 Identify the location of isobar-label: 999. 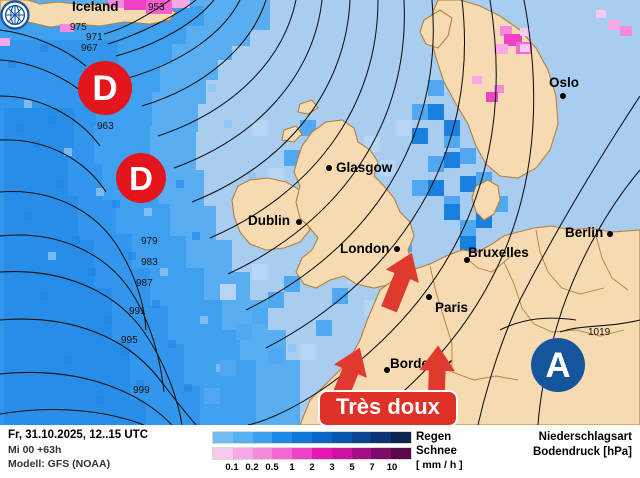
(141, 390).